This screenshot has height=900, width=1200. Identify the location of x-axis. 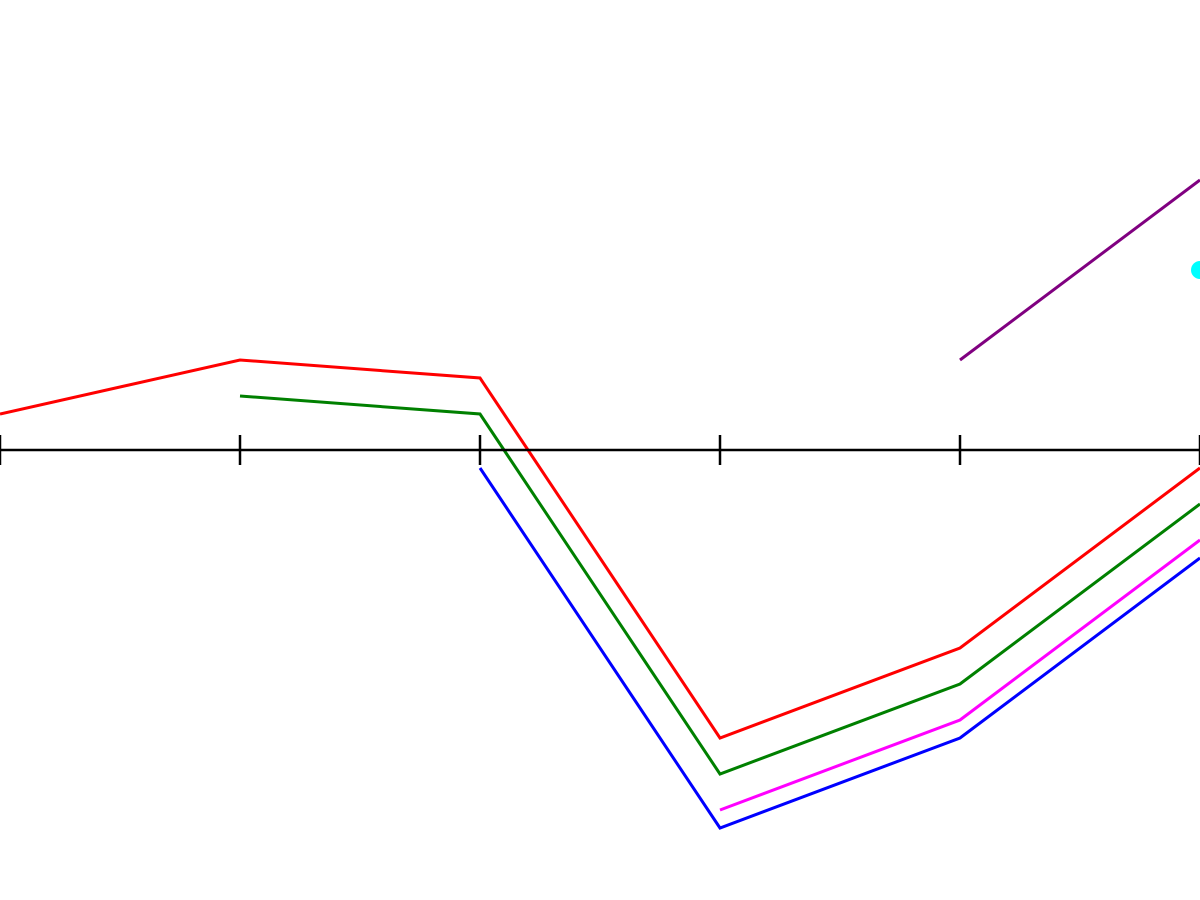
(600, 450).